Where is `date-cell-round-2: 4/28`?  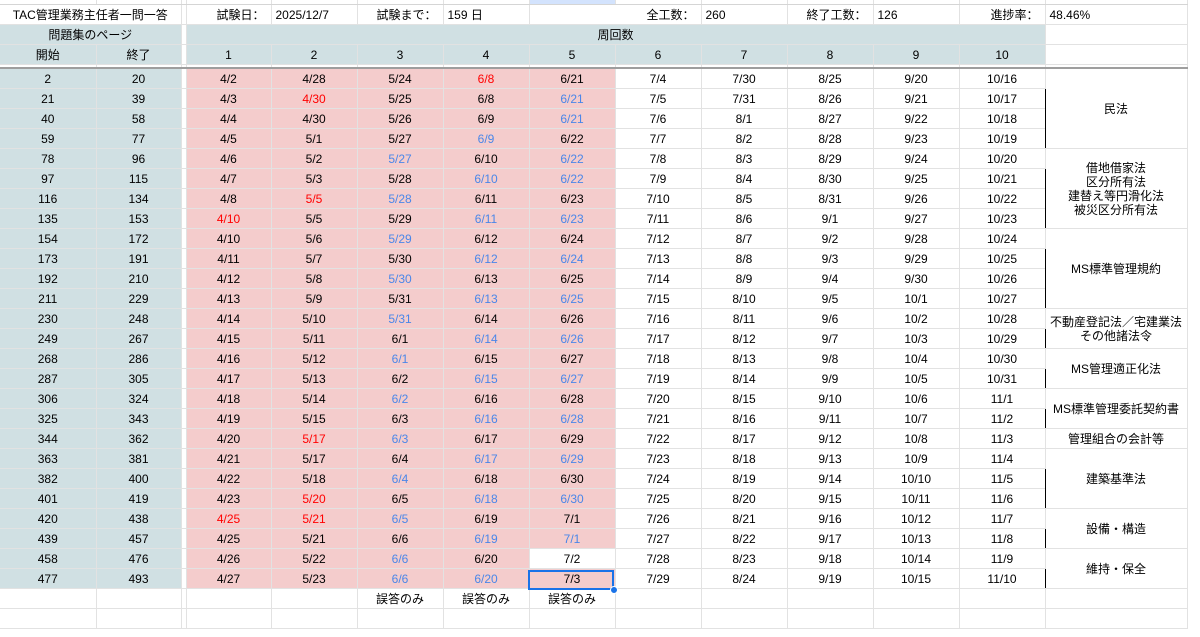
date-cell-round-2: 4/28 is located at coordinates (314, 78).